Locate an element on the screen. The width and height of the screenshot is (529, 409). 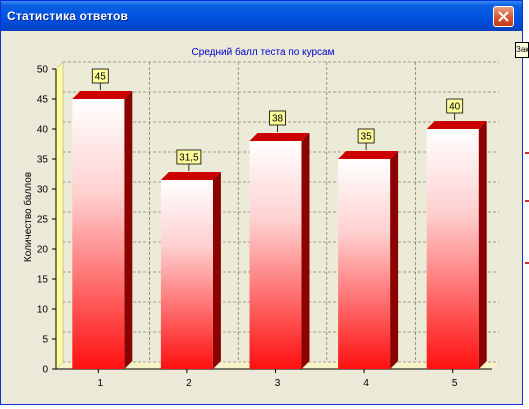
window-title: Статистика ответов is located at coordinates (68, 16).